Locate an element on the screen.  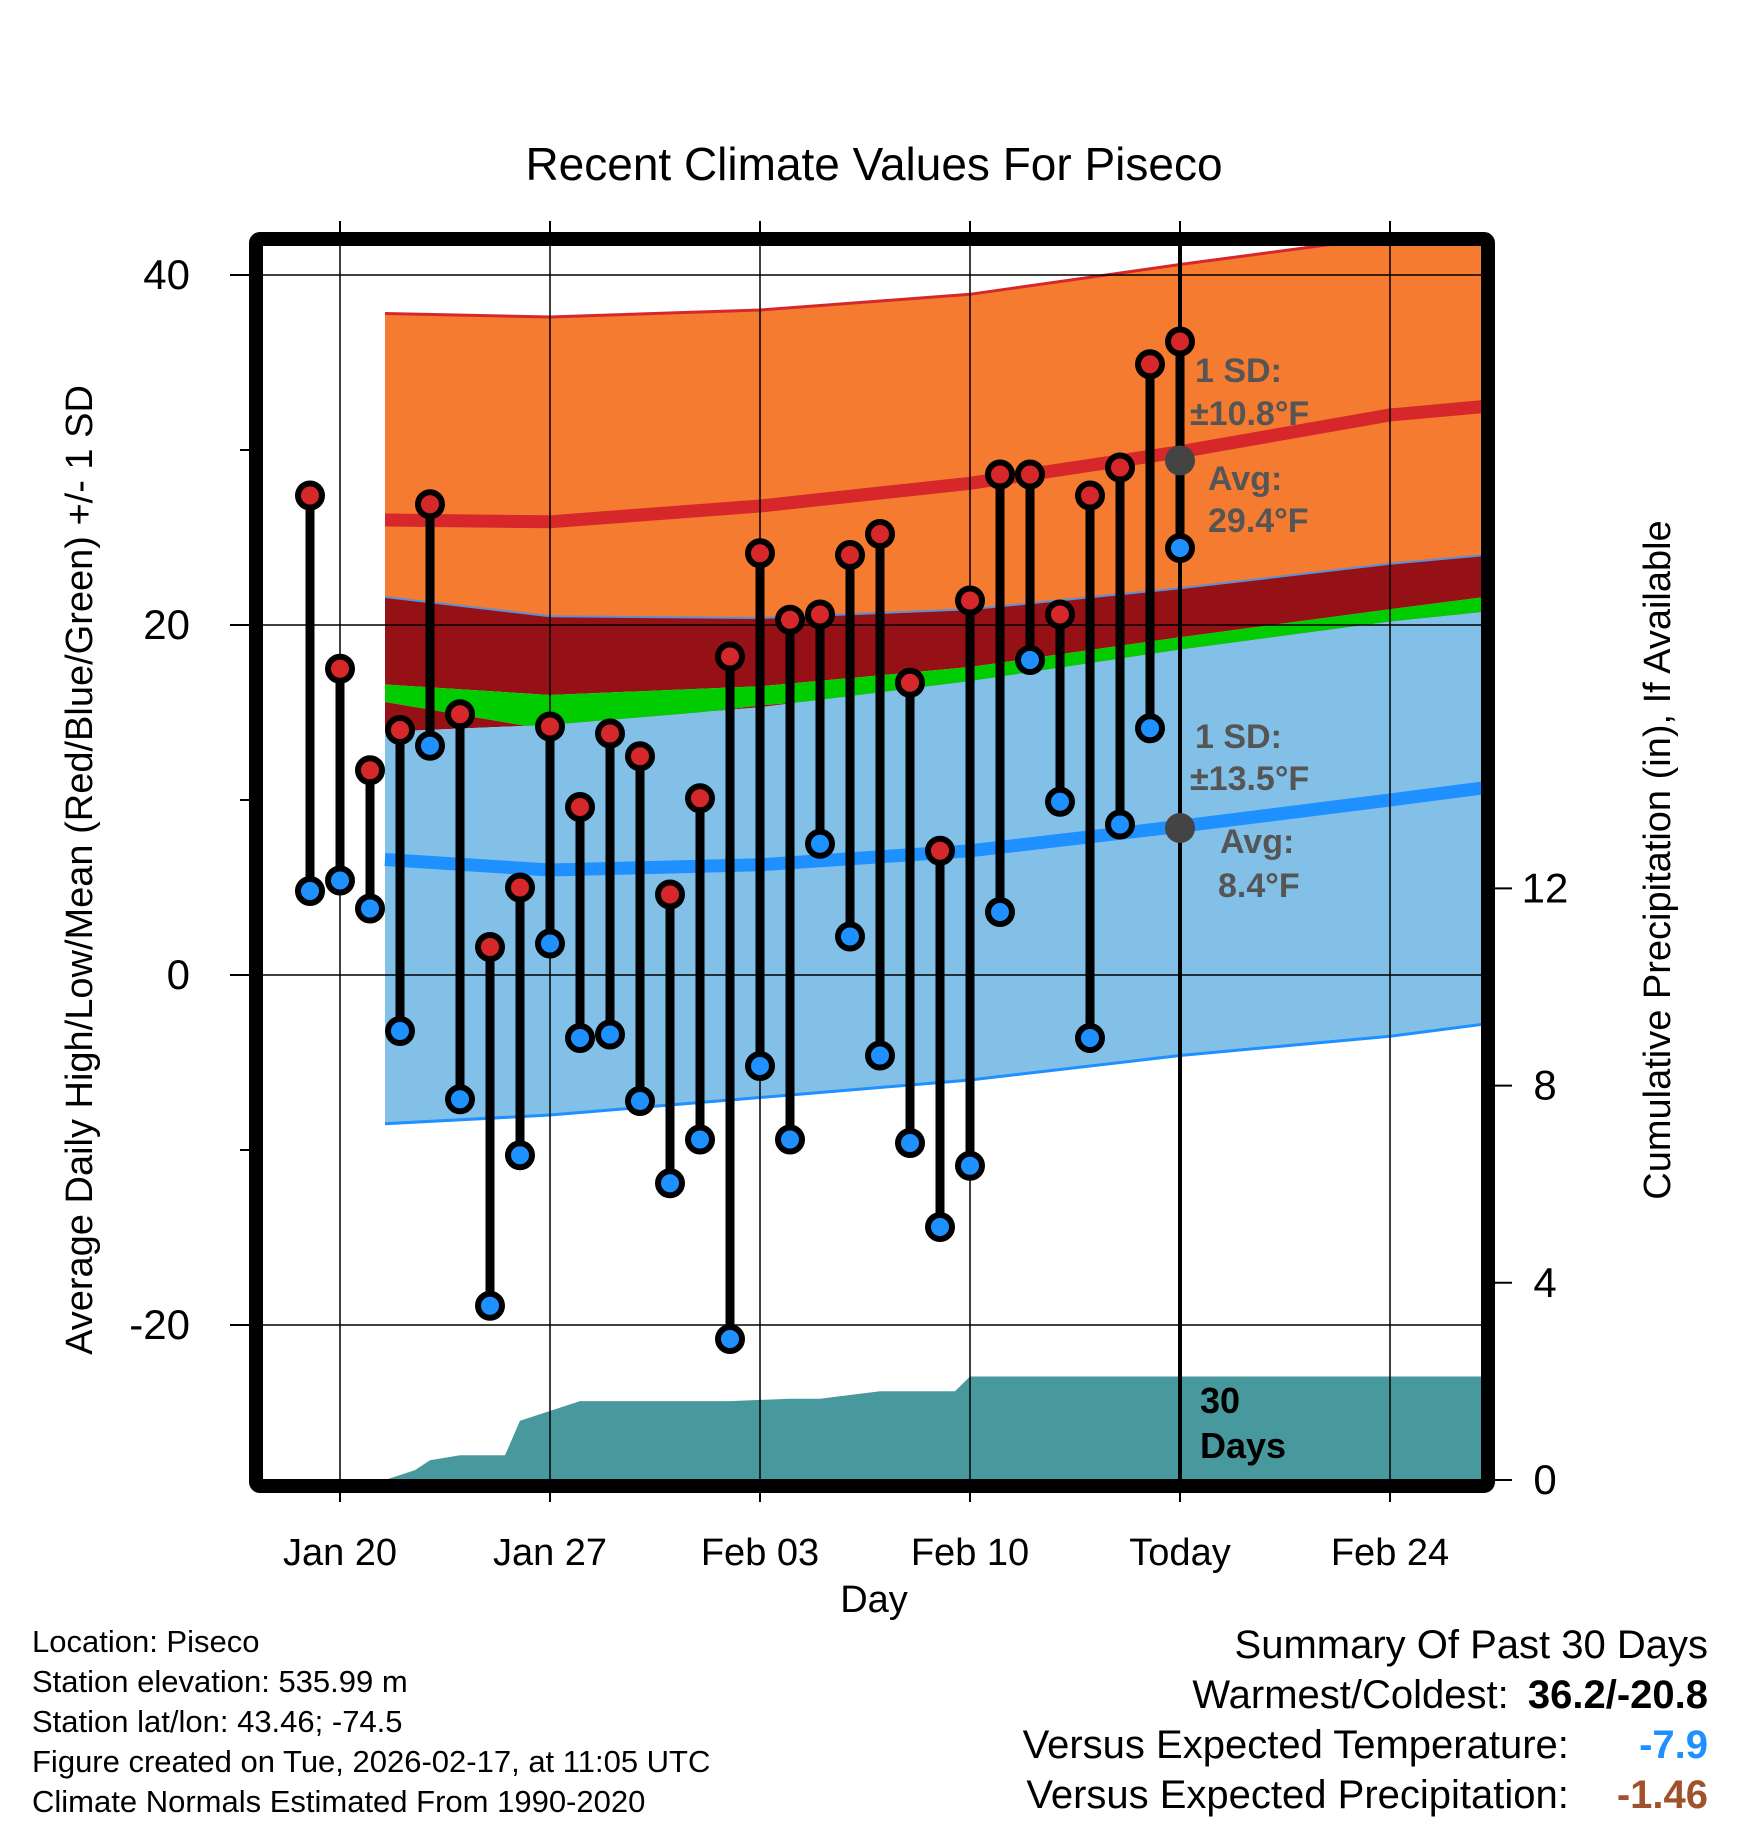
high-sd-band is located at coordinates (933, 431).